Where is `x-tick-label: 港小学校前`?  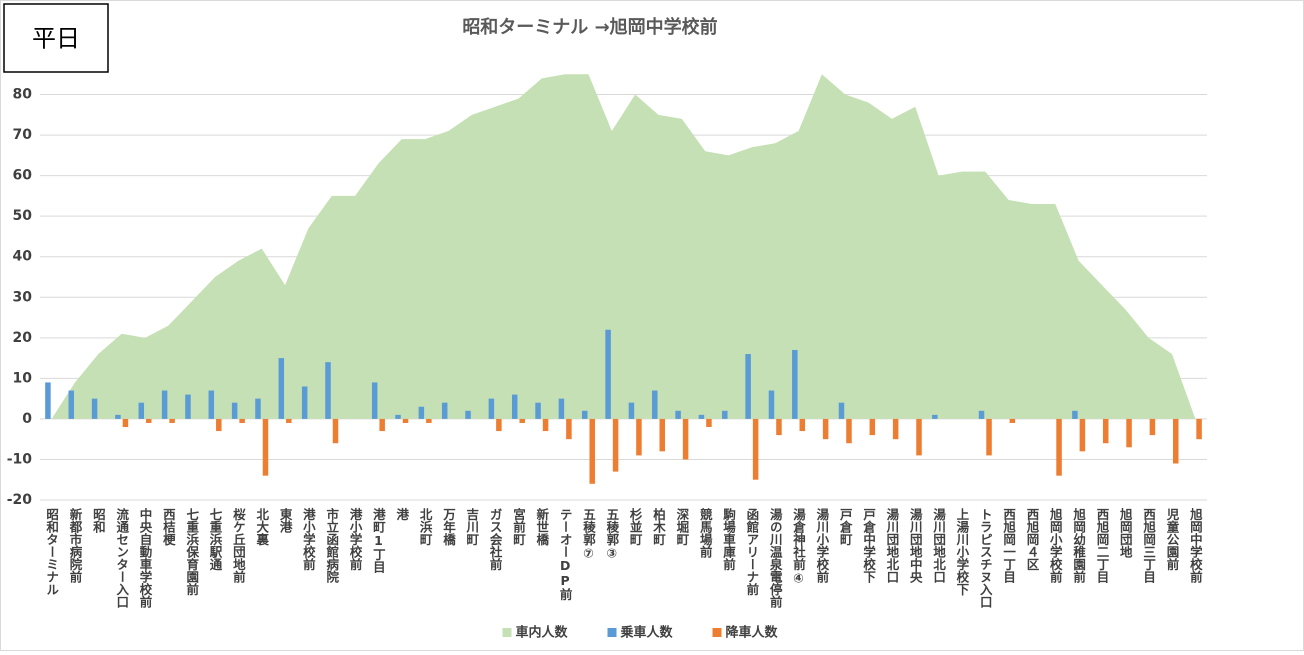
x-tick-label: 港小学校前 is located at coordinates (308, 539).